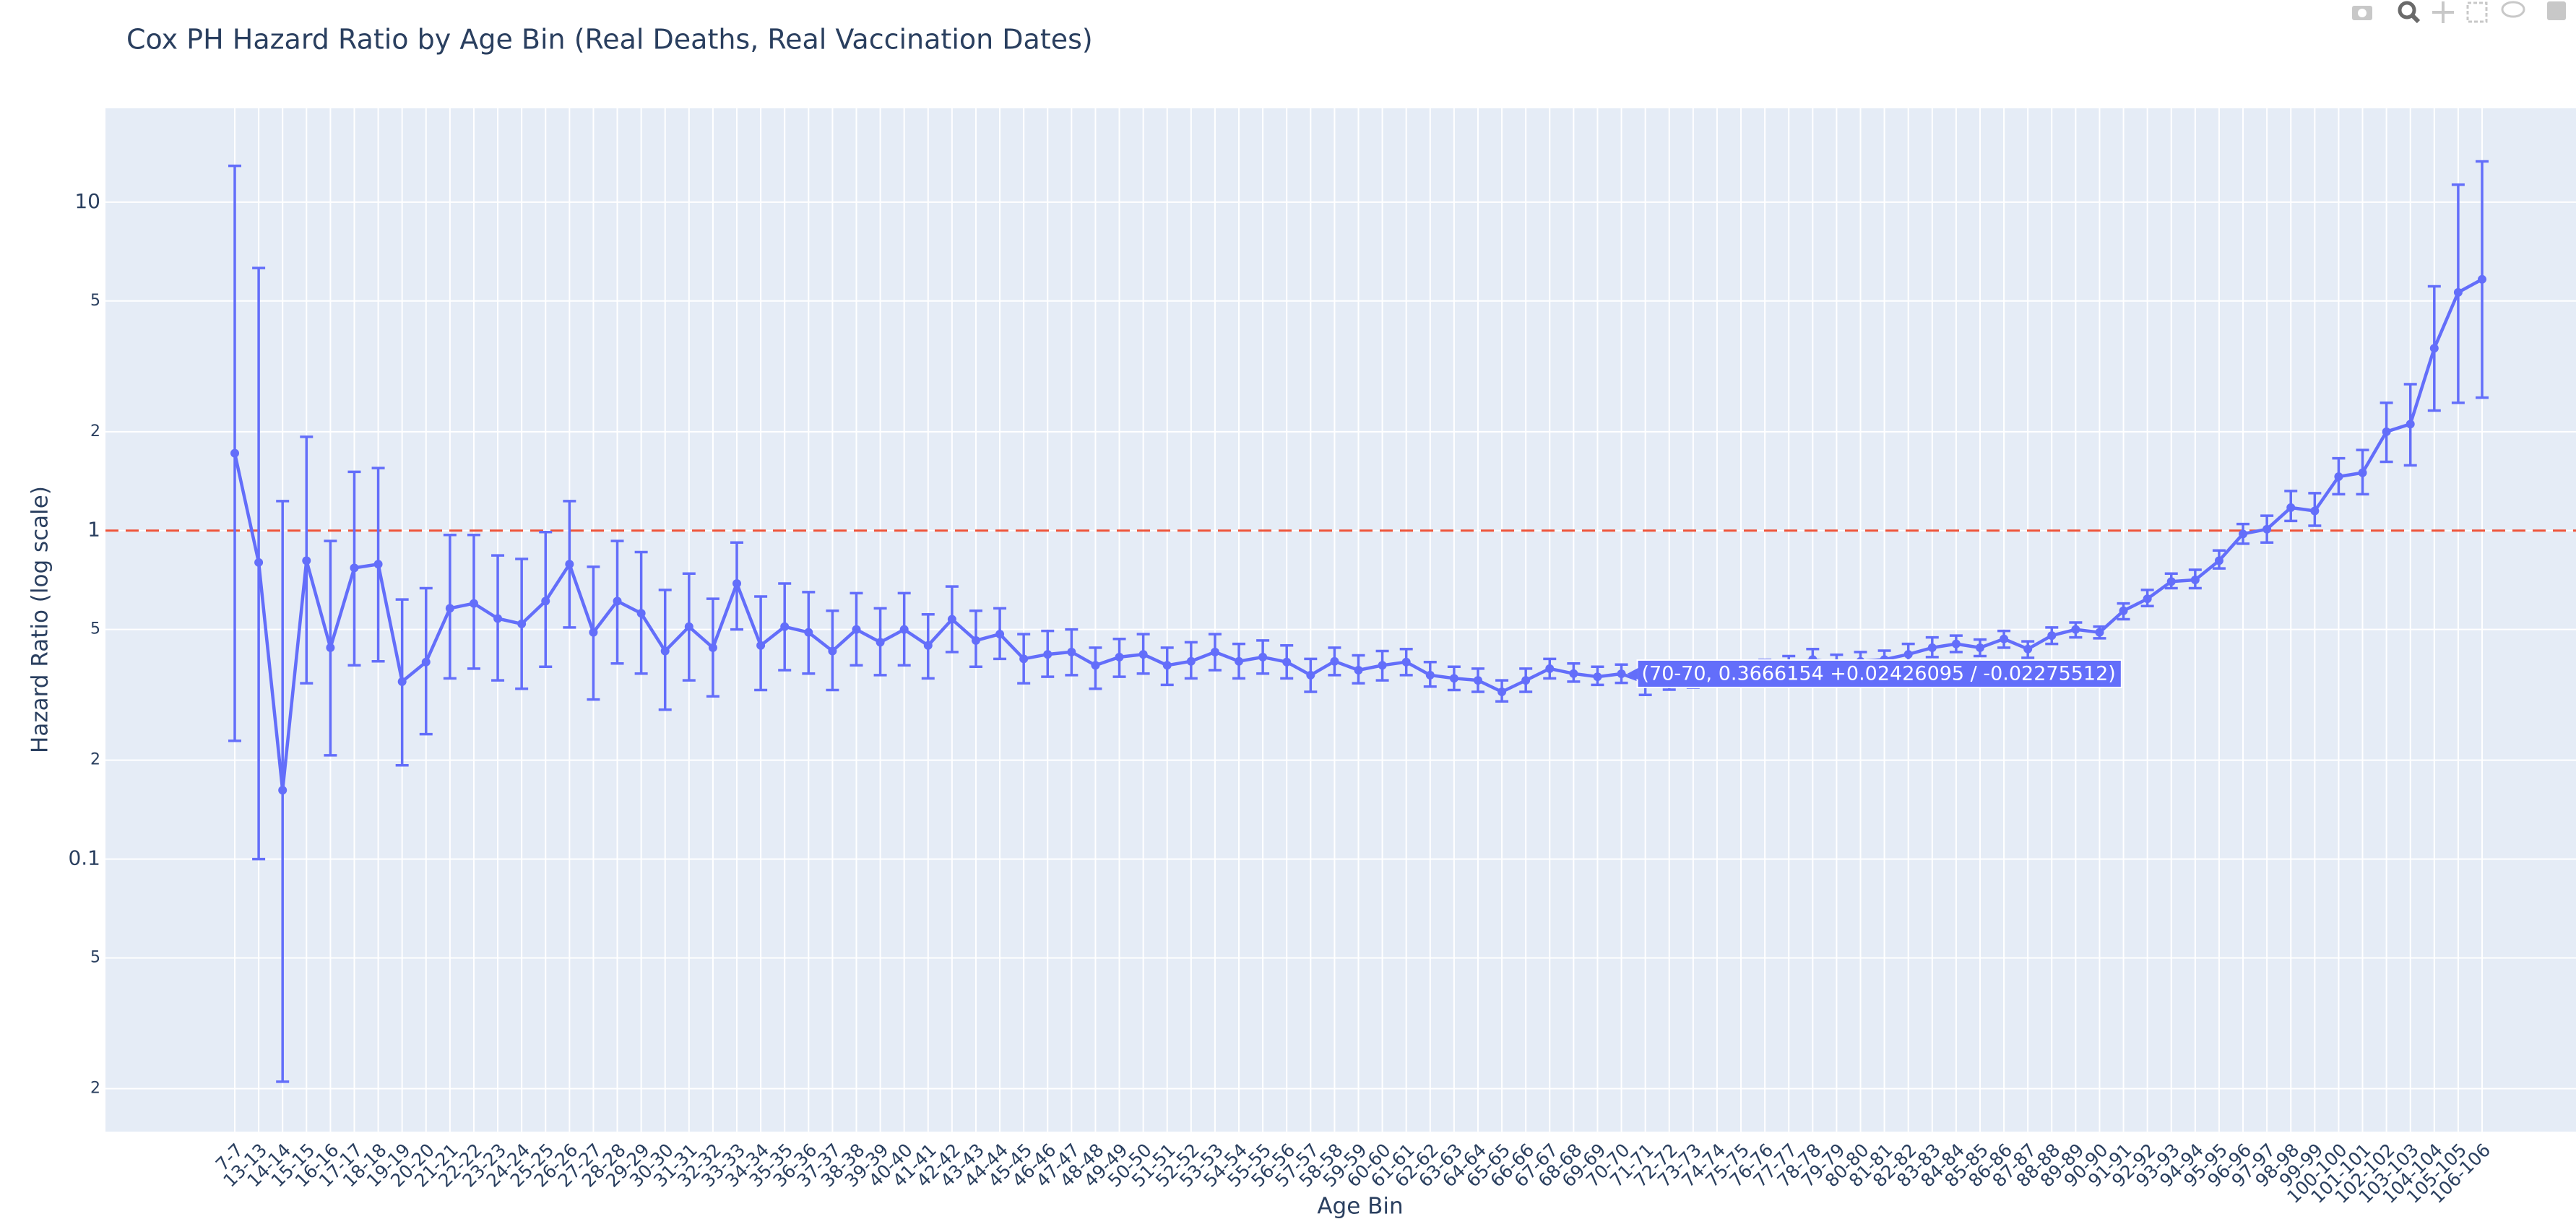 The height and width of the screenshot is (1219, 2576). Describe the element at coordinates (87, 201) in the screenshot. I see `y-tick-label: 10` at that location.